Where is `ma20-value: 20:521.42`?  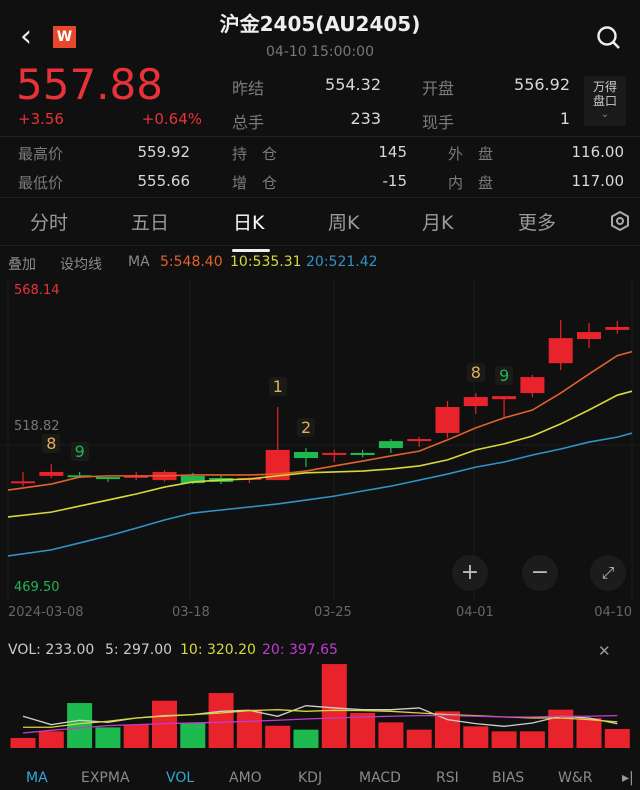
ma20-value: 20:521.42 is located at coordinates (342, 262).